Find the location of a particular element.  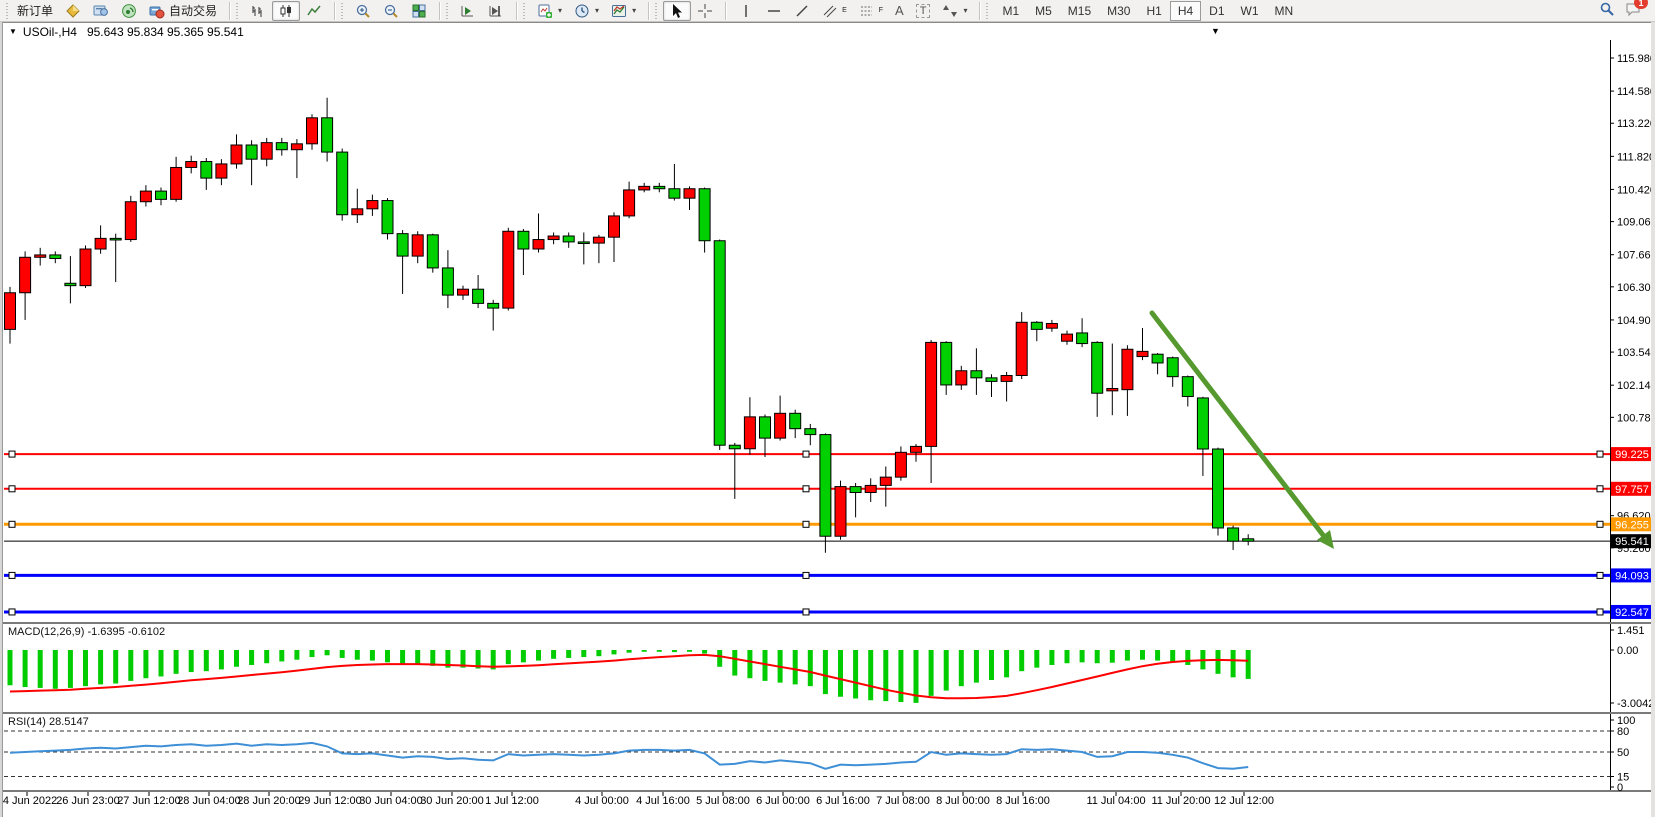

collapse-triangle-icon: ▼ is located at coordinates (13, 31).